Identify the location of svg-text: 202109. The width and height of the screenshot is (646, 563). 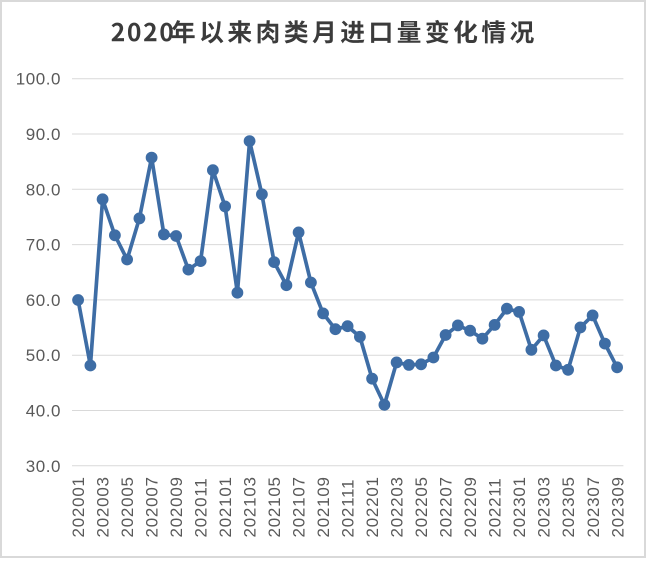
(323, 506).